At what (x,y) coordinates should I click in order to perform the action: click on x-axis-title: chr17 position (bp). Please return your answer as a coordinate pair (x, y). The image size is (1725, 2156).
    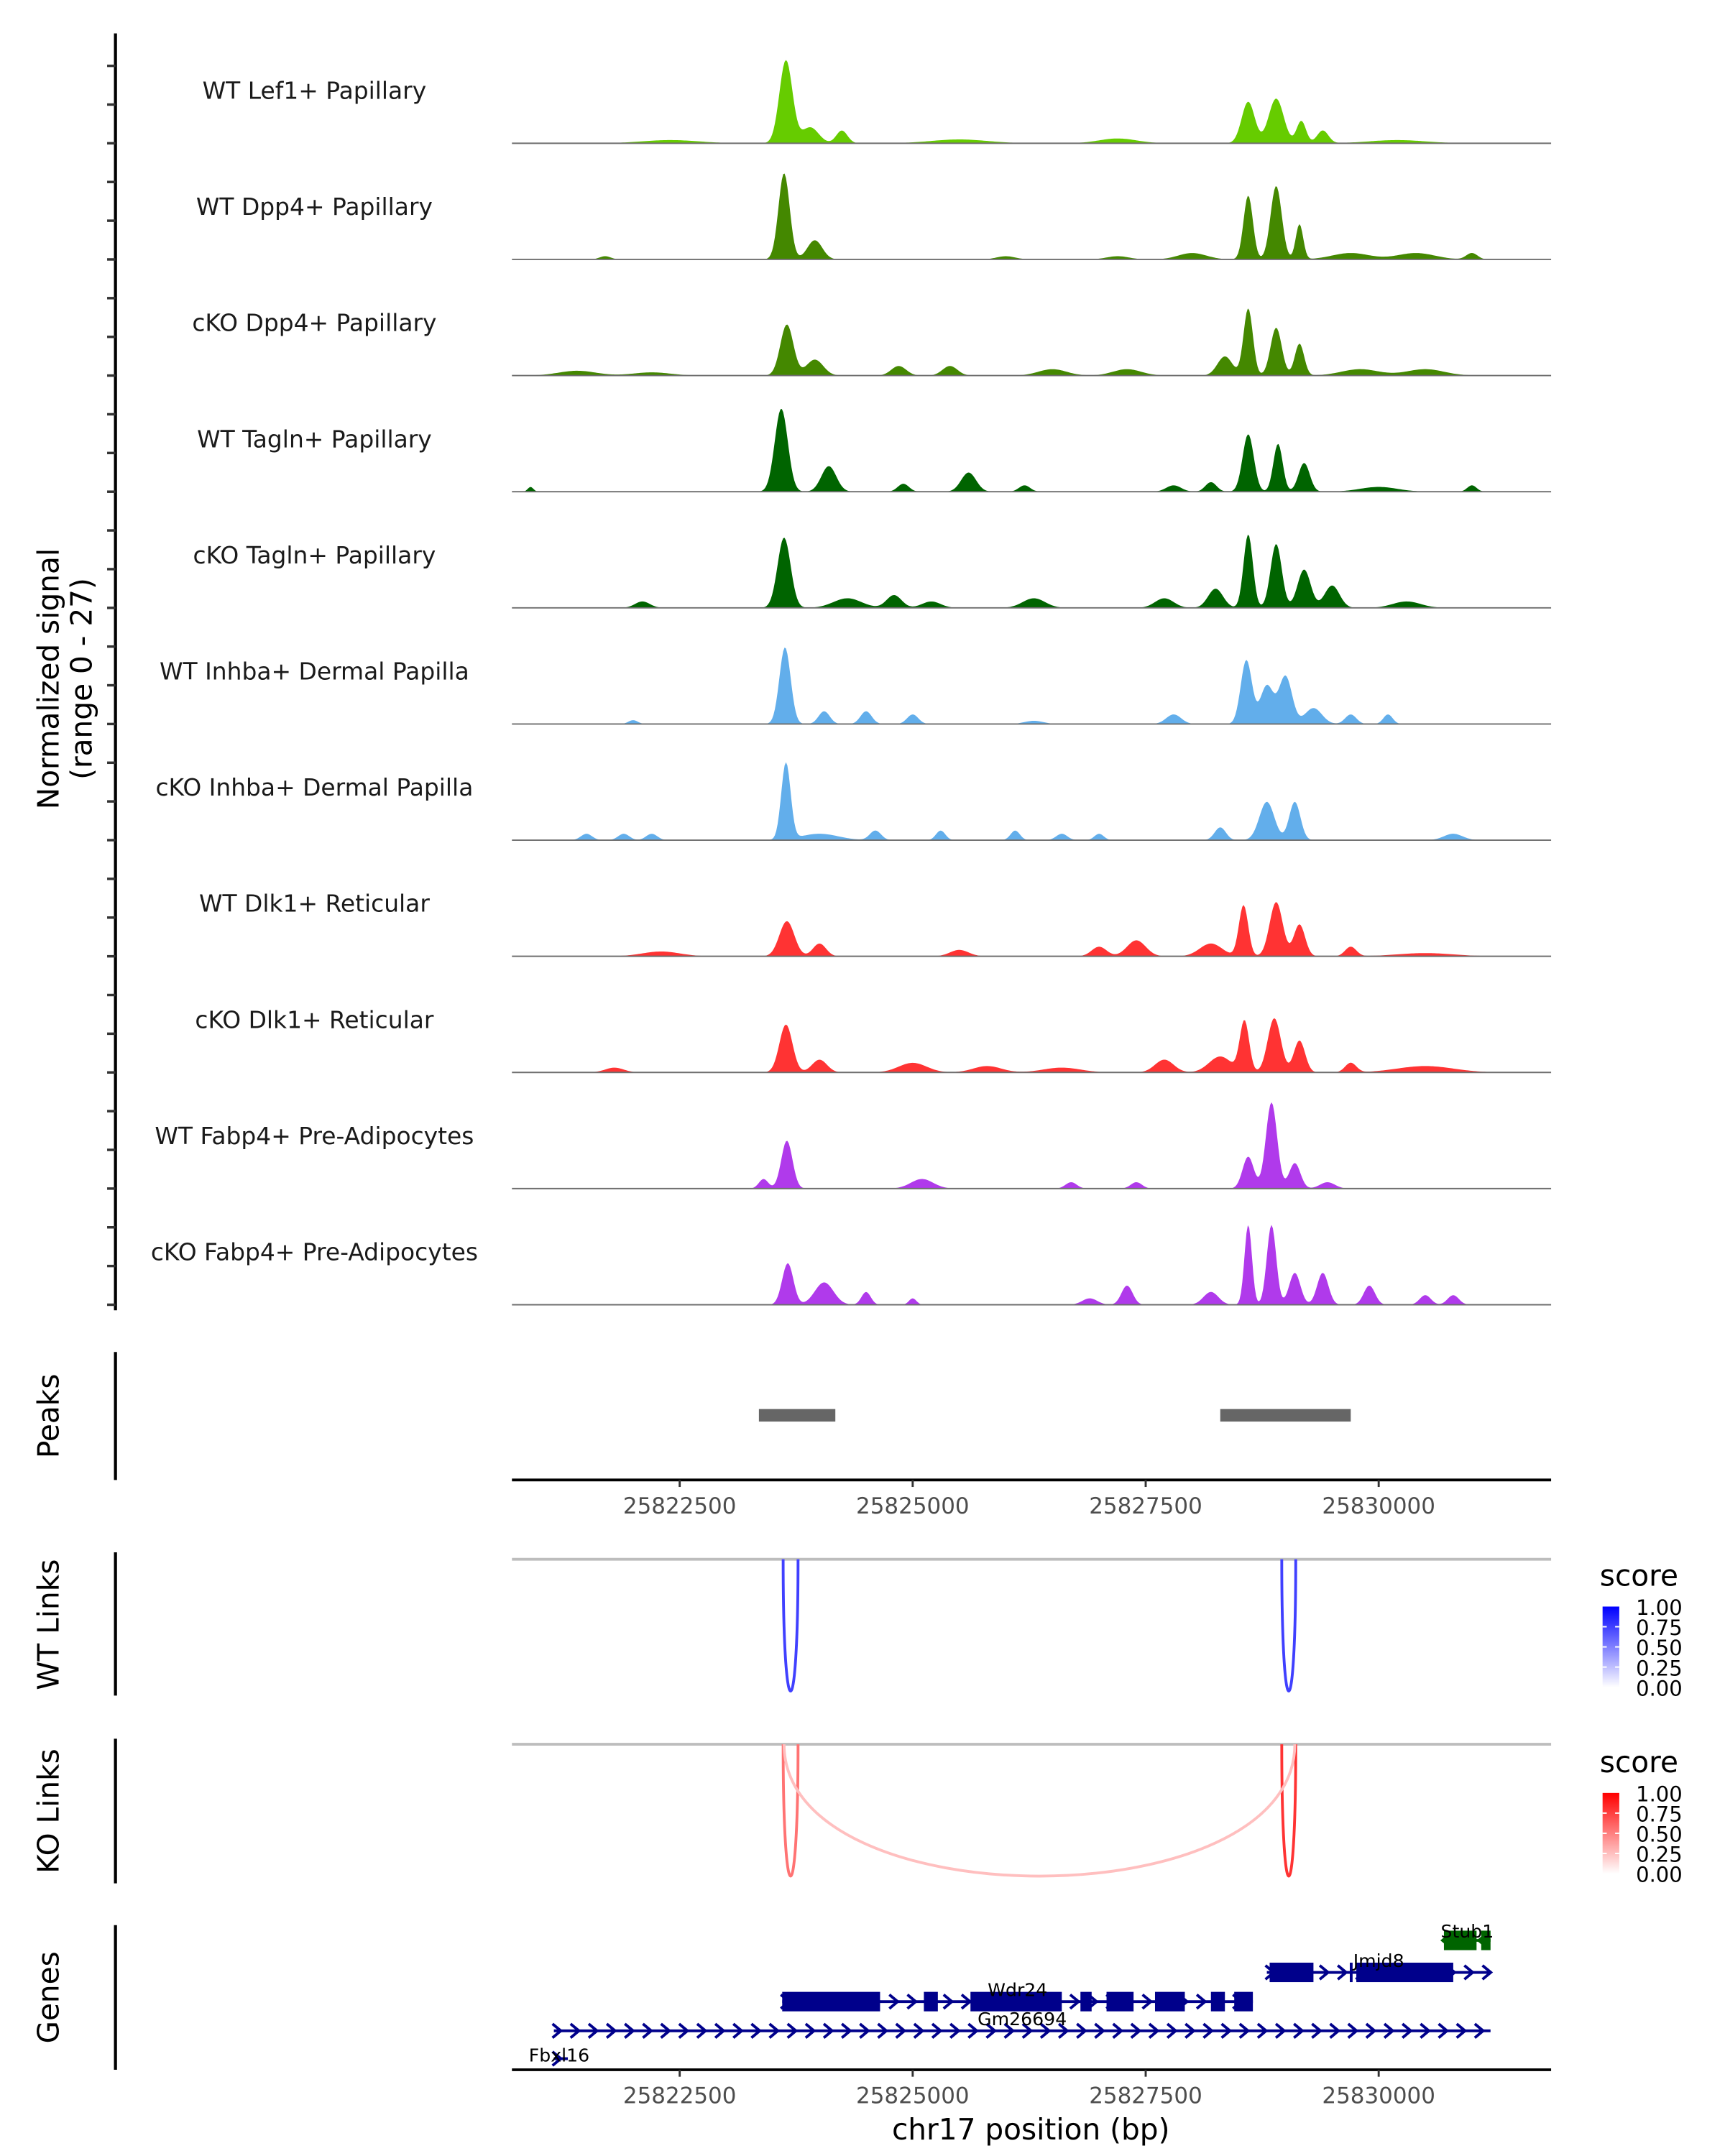
    Looking at the image, I should click on (1030, 2129).